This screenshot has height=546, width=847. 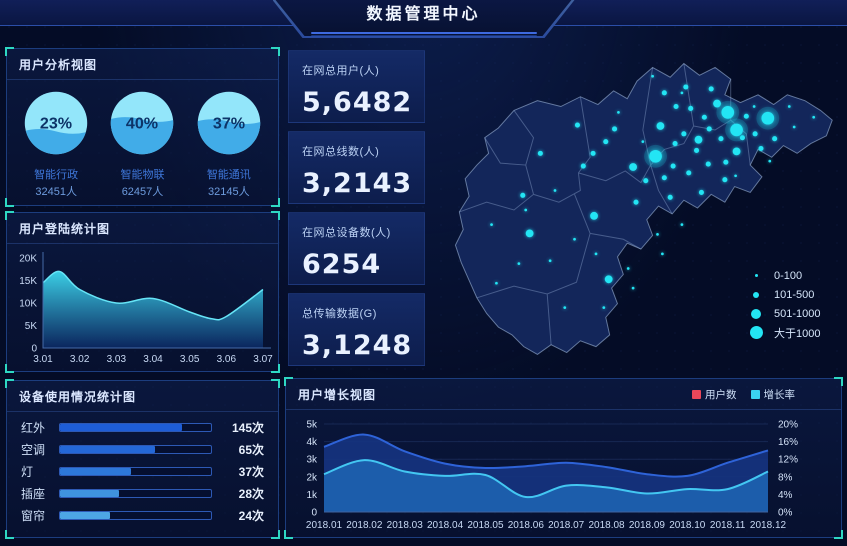 What do you see at coordinates (312, 495) in the screenshot?
I see `svg-text: 1k` at bounding box center [312, 495].